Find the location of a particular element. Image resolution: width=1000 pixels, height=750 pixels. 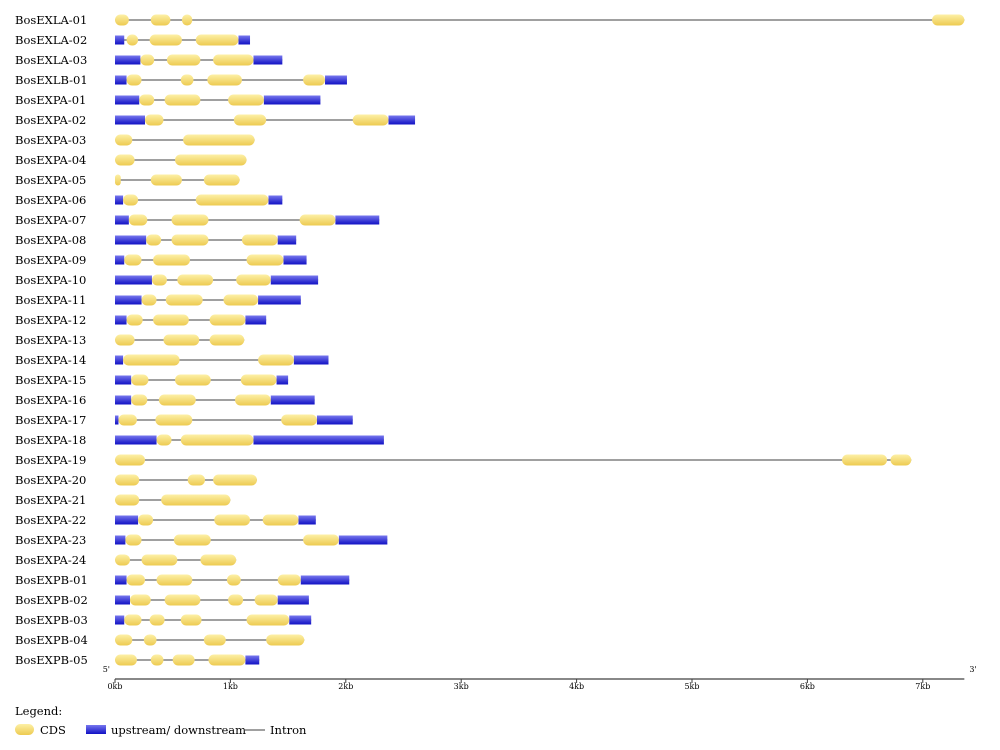

gene-row: BosEXPA-14 is located at coordinates (172, 360).